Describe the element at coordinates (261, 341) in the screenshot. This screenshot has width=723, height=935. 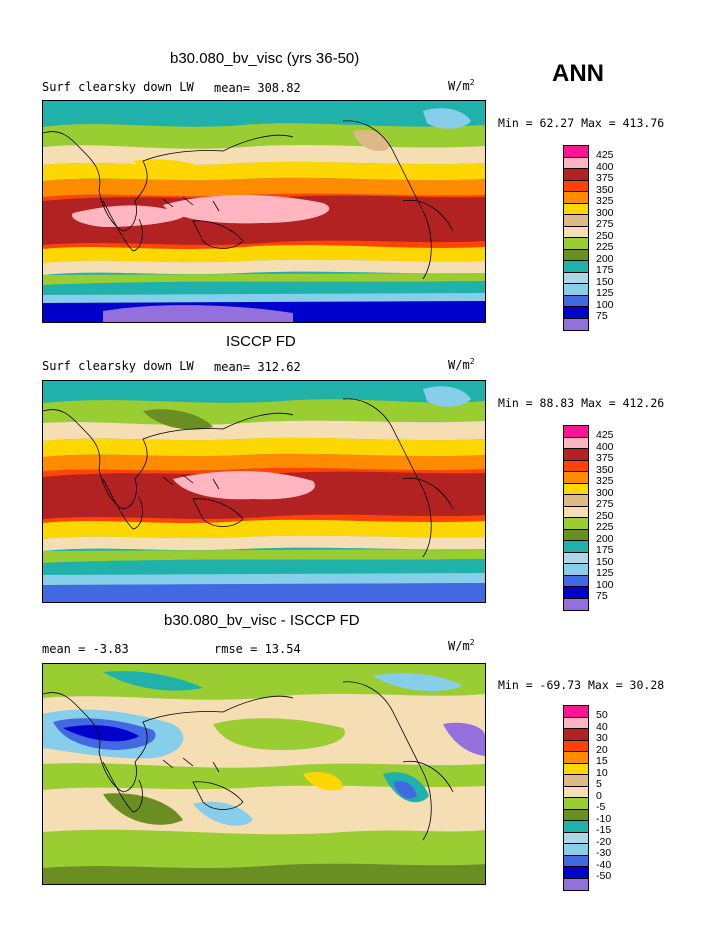
I see `panel-2-title: ISCCP FD` at that location.